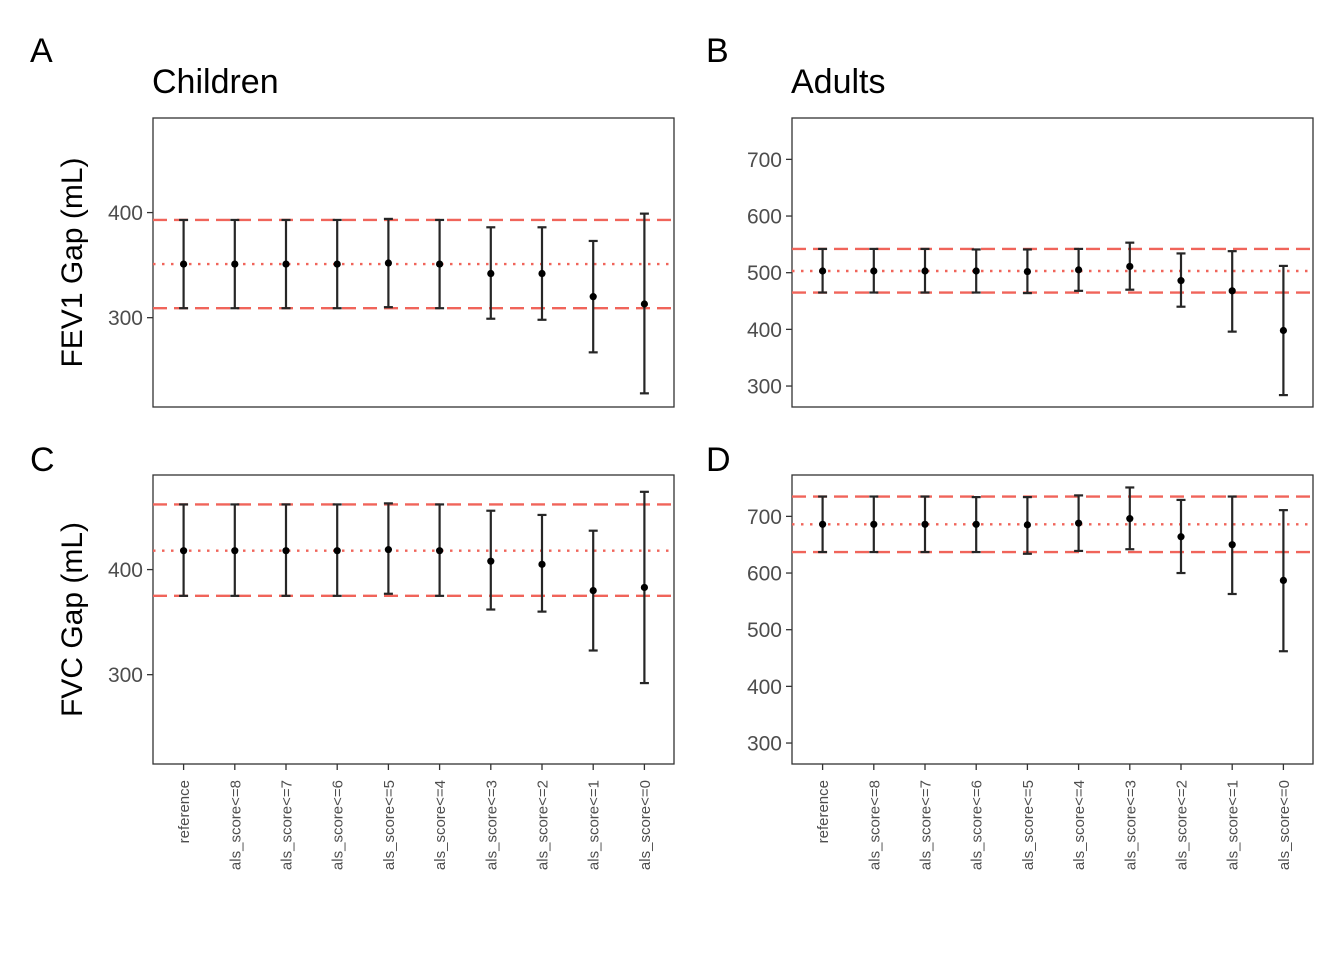 This screenshot has width=1344, height=960. What do you see at coordinates (42, 460) in the screenshot?
I see `panel-letter-C: C` at bounding box center [42, 460].